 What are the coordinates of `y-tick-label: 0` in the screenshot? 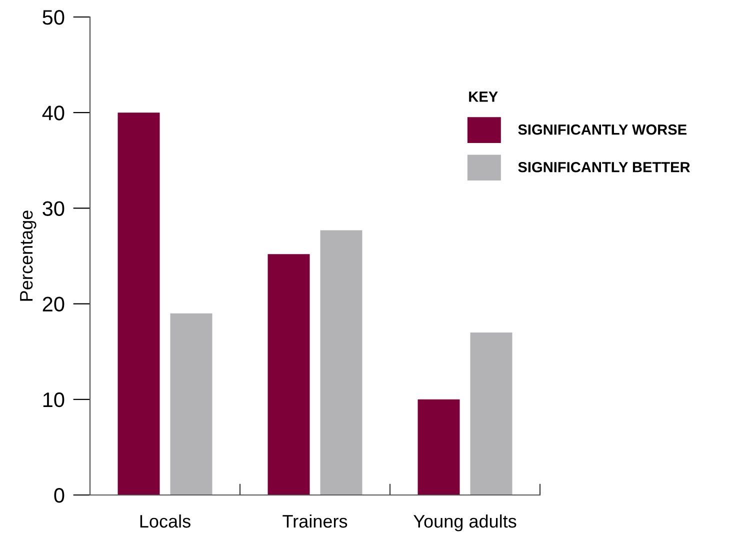 It's located at (59, 495).